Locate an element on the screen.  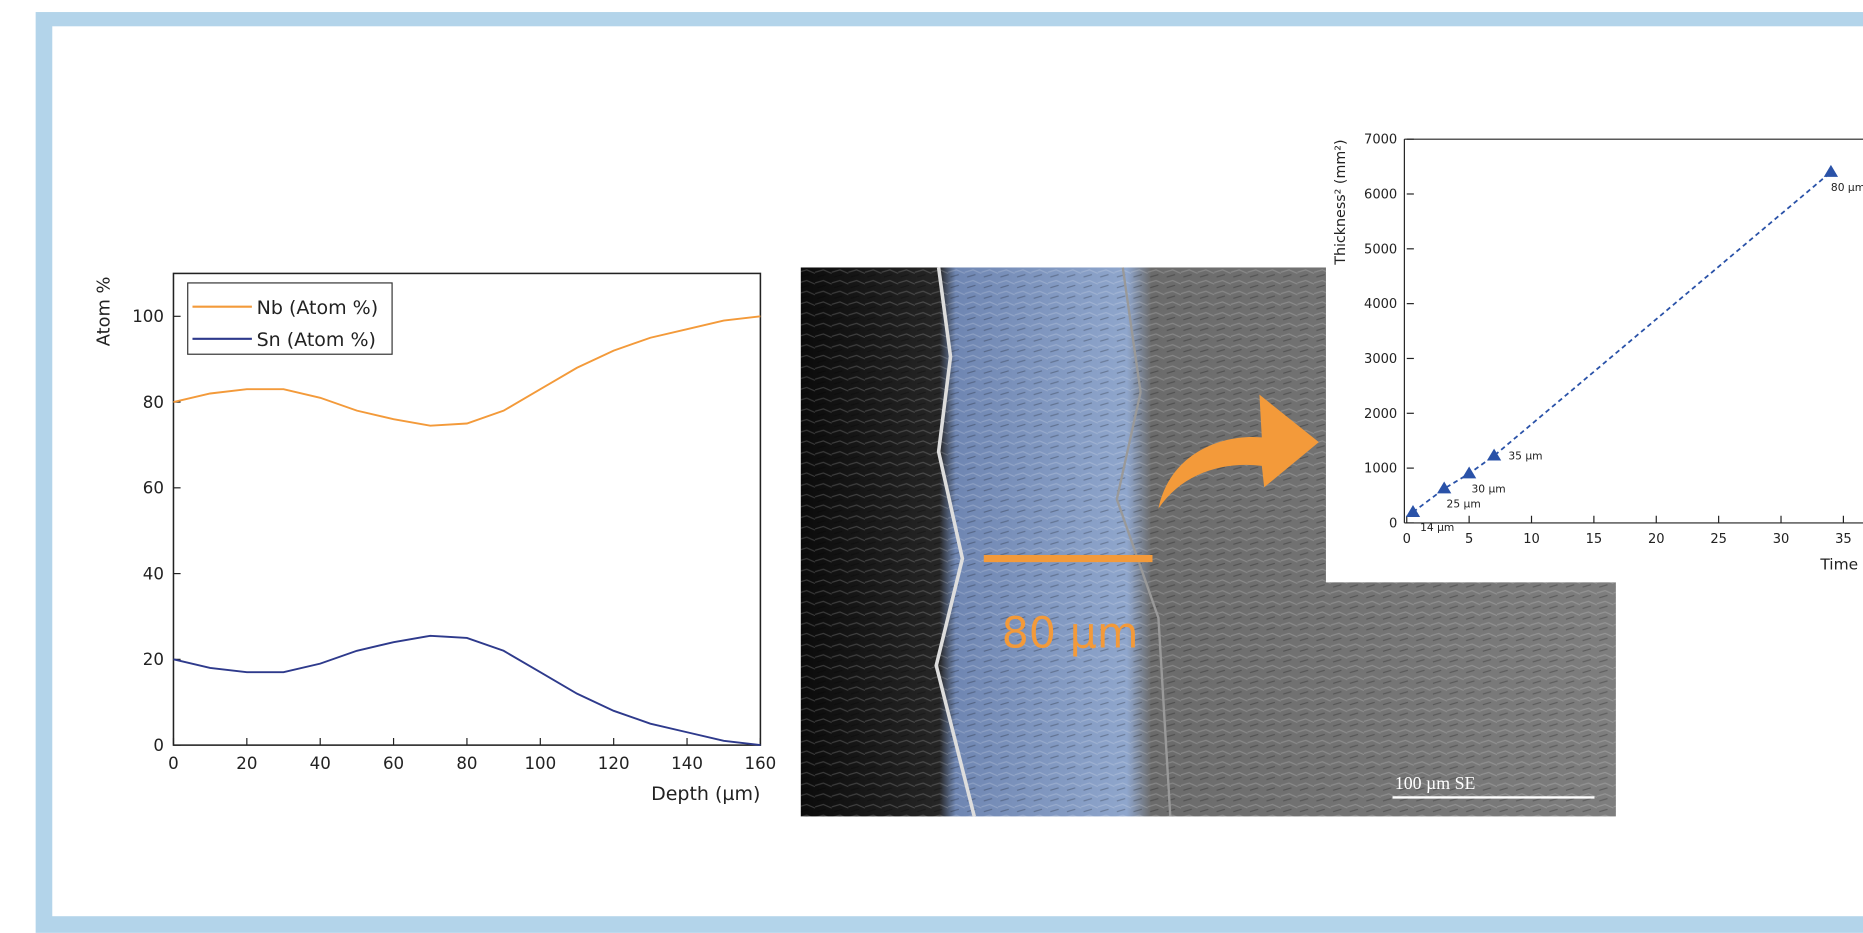
inset-background is located at coordinates (1594, 353).